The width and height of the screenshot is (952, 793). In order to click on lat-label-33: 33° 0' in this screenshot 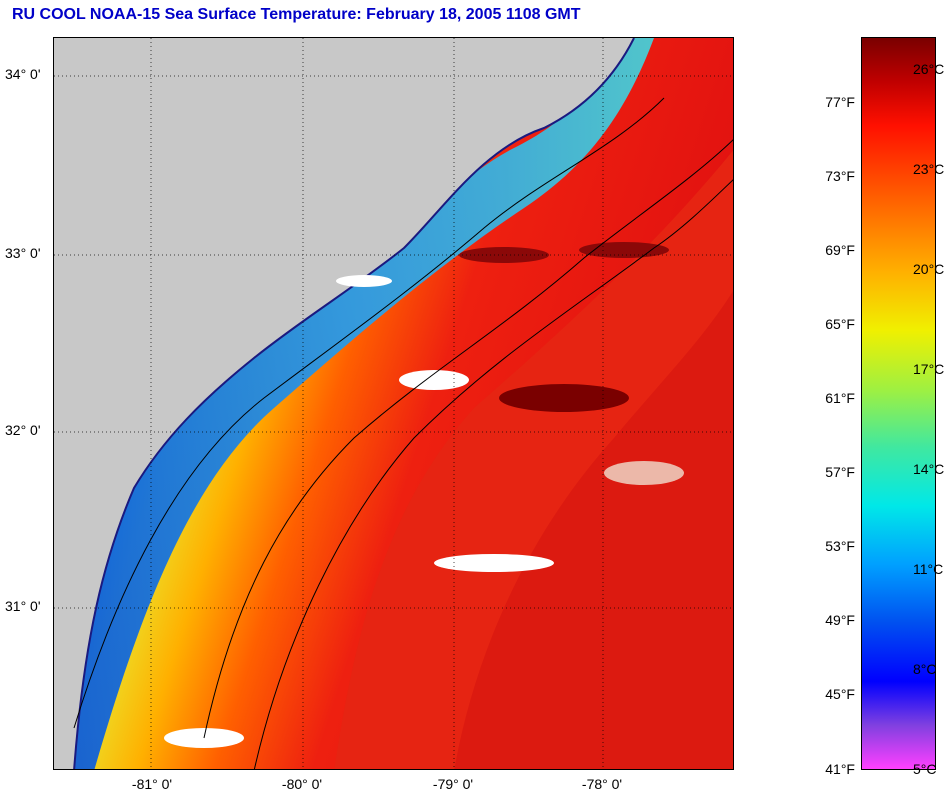, I will do `click(23, 253)`.